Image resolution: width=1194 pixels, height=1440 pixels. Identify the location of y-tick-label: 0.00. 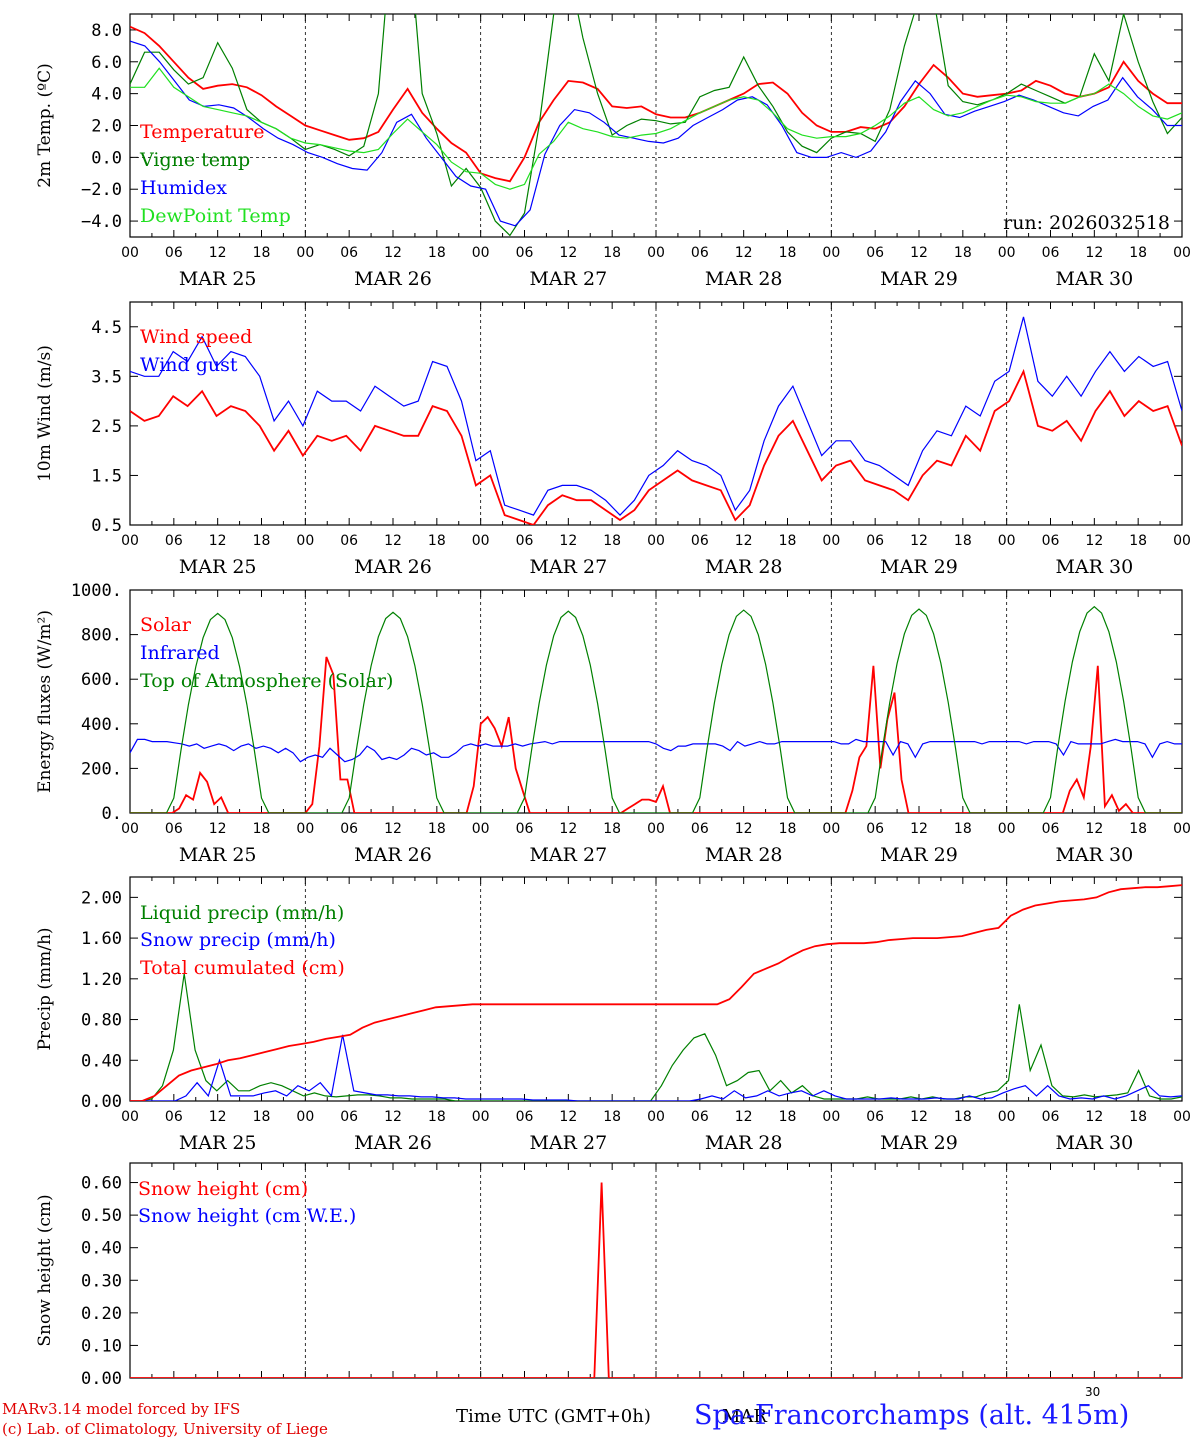
(101, 1379).